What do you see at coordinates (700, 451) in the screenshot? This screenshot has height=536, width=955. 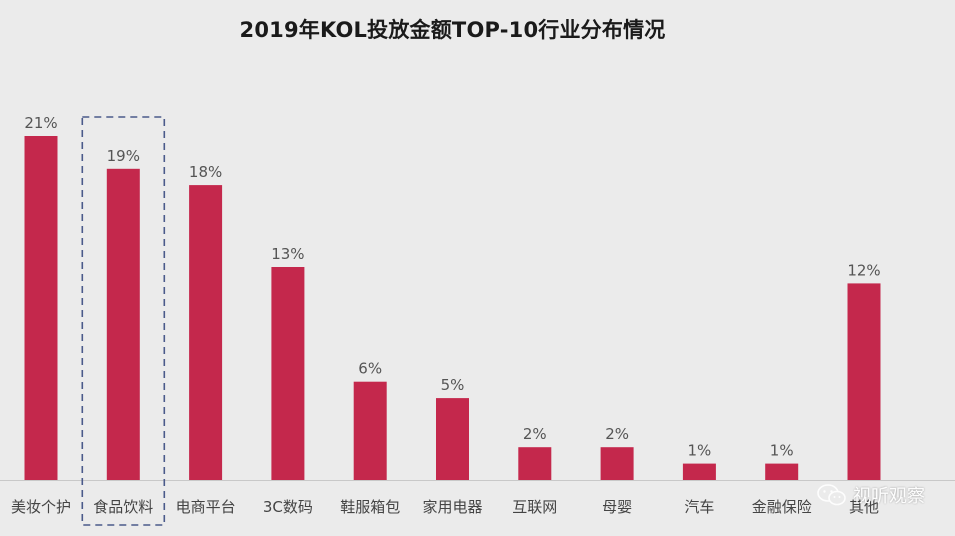 I see `value-label-8: 1%` at bounding box center [700, 451].